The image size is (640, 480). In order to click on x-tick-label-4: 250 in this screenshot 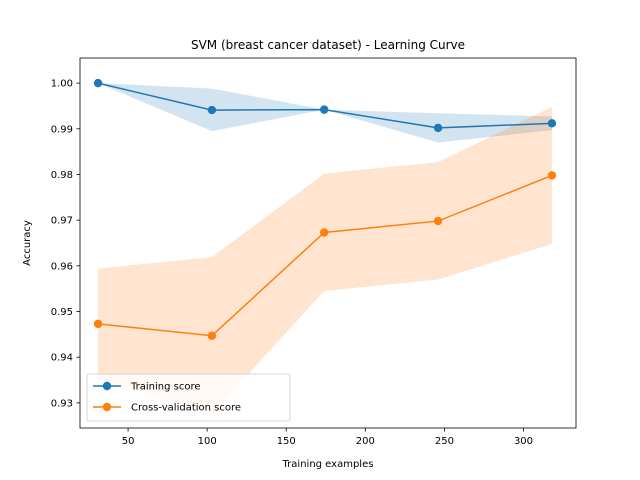, I will do `click(444, 441)`.